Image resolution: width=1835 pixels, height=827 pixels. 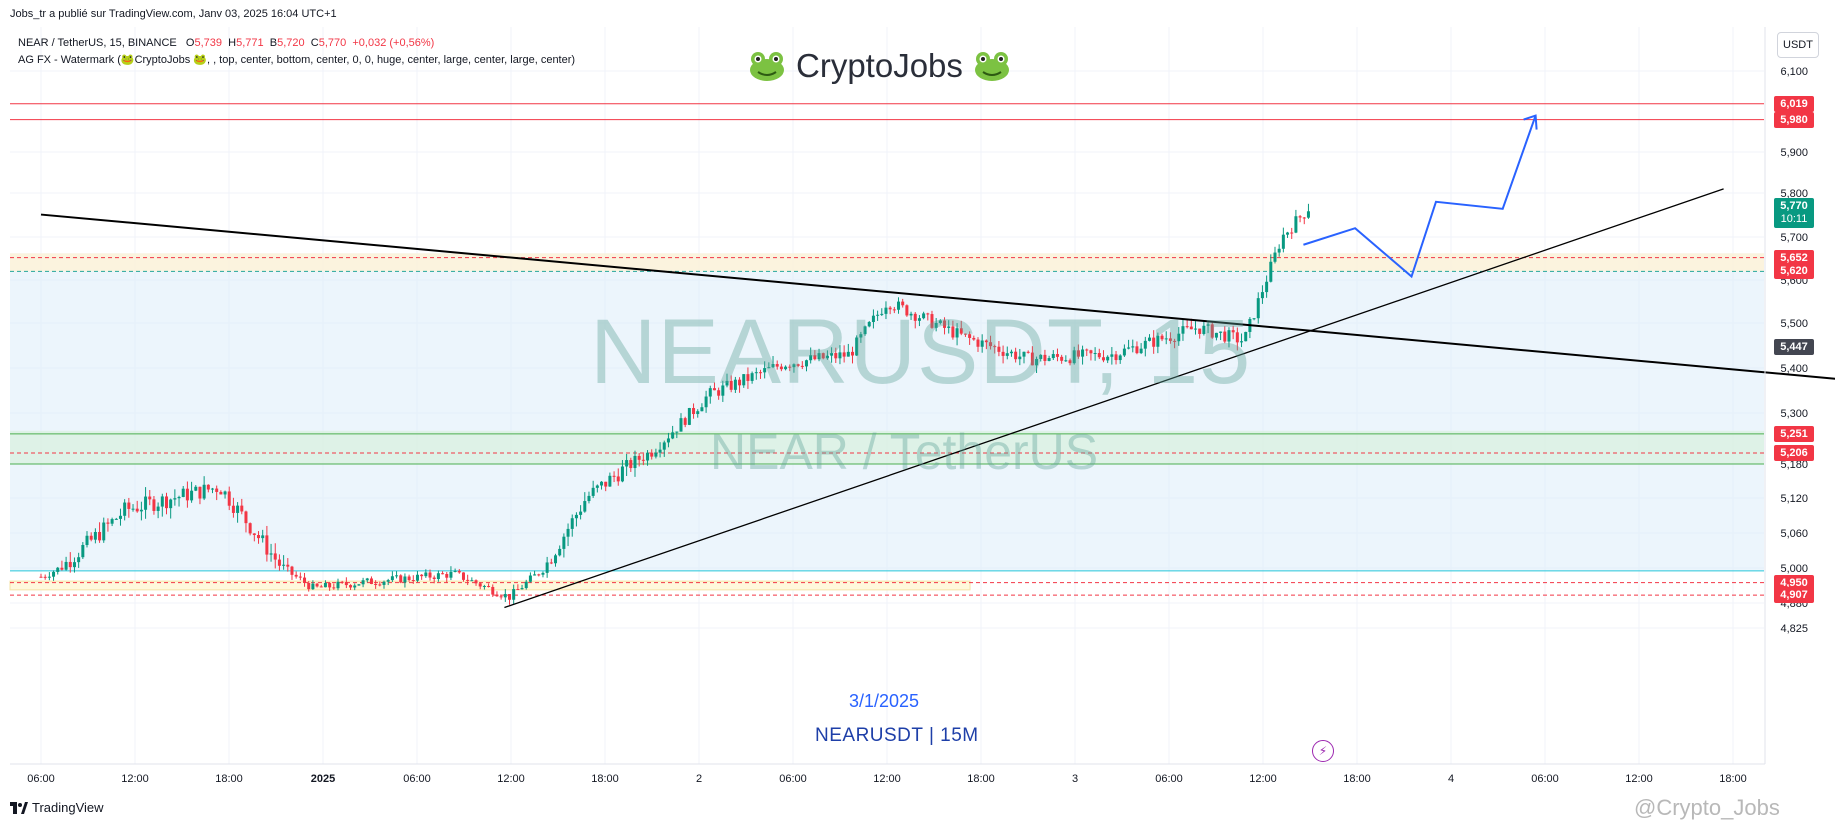 I want to click on projection-arrowhead, so click(x=1530, y=122).